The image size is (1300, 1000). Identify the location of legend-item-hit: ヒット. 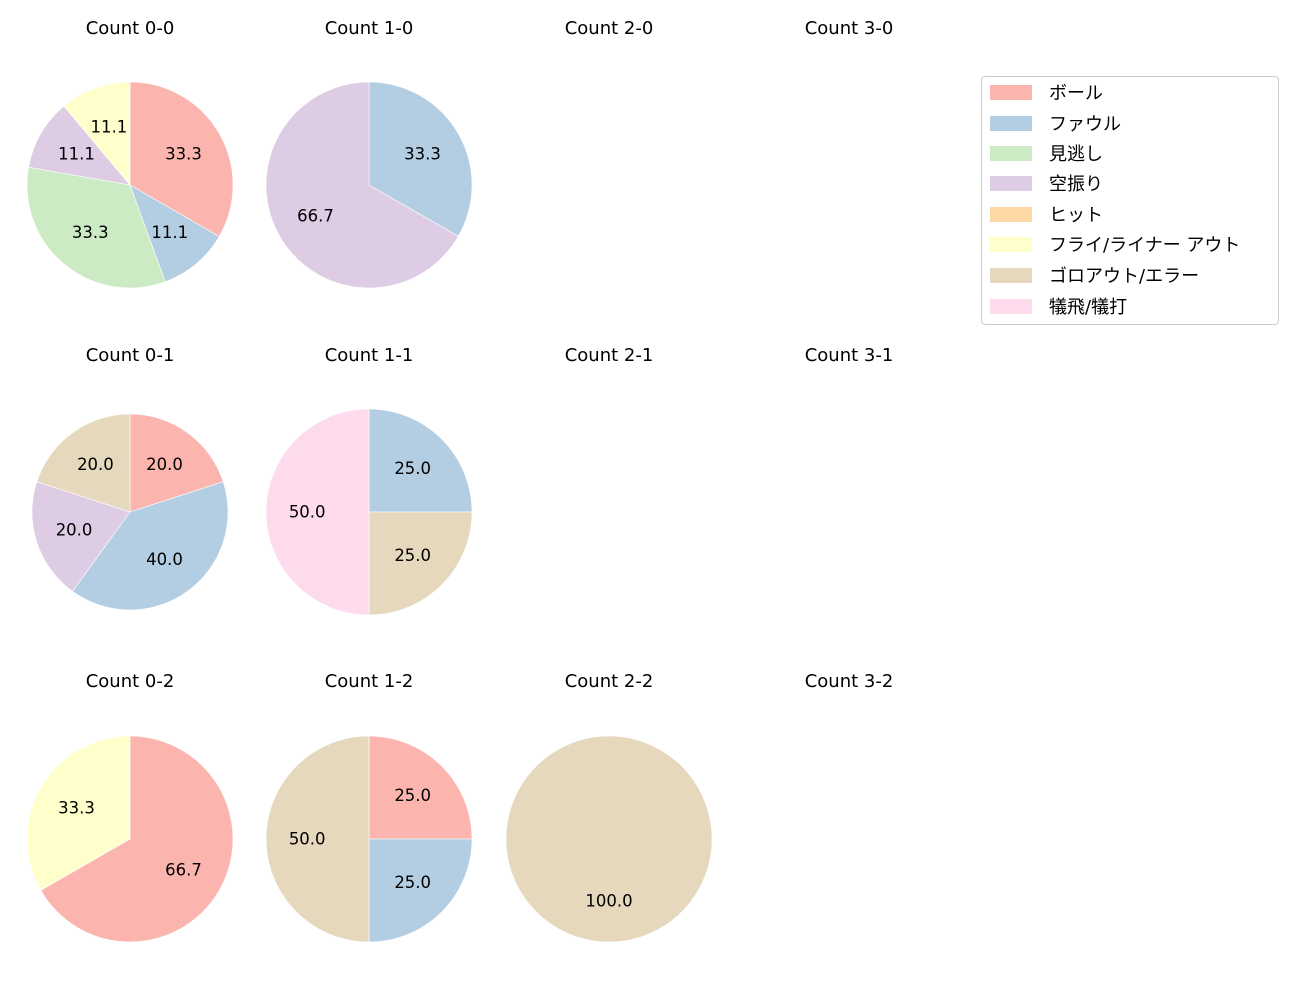
(1046, 214).